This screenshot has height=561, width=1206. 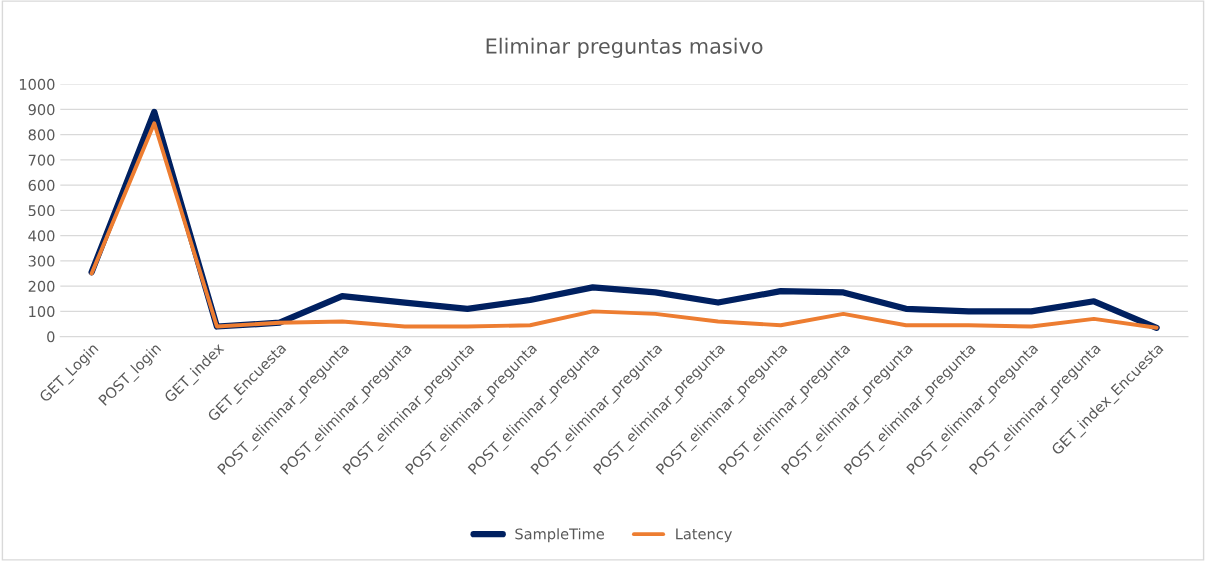 What do you see at coordinates (41, 236) in the screenshot?
I see `y-tick-label: 400` at bounding box center [41, 236].